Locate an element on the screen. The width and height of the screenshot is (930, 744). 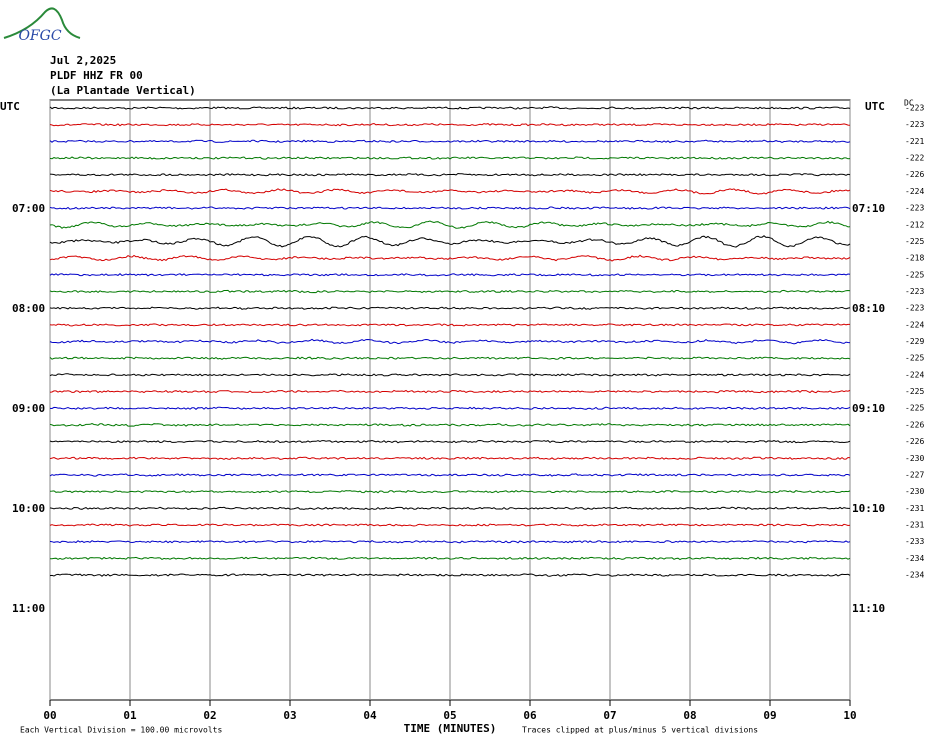
x-tick-label: 08 is located at coordinates (689, 715).